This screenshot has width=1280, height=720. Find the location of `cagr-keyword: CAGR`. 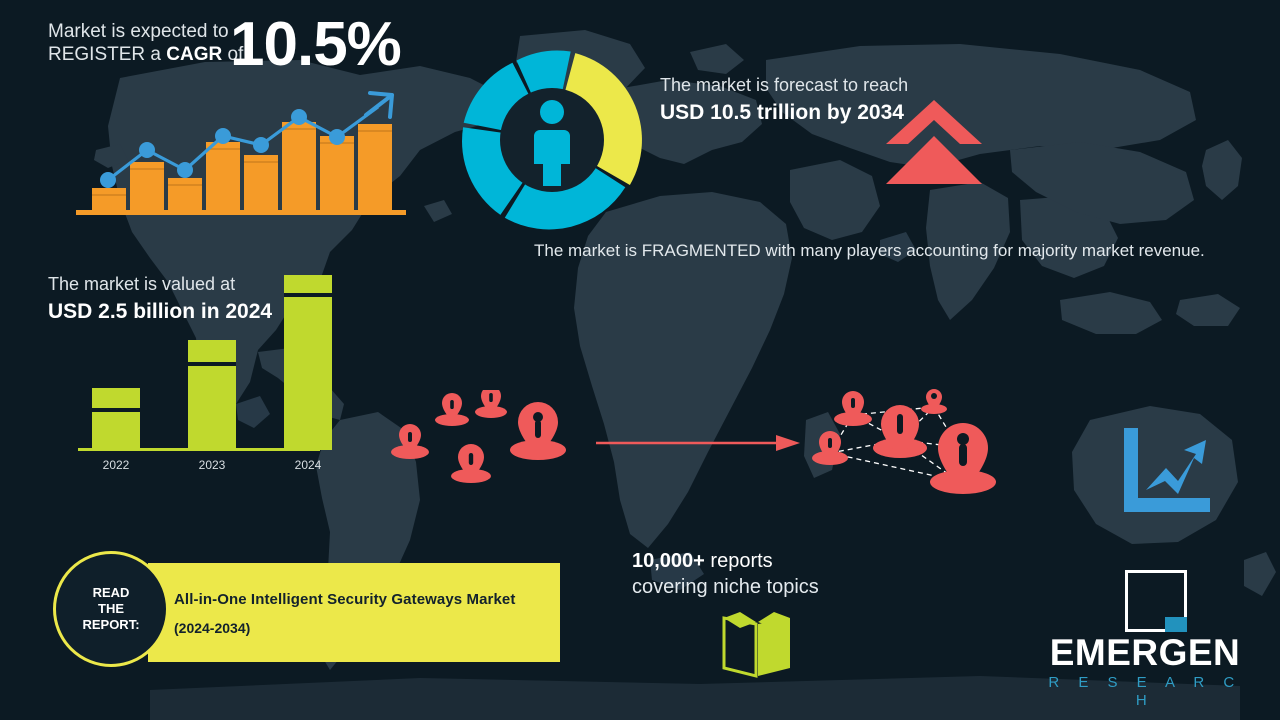

cagr-keyword: CAGR is located at coordinates (194, 54).